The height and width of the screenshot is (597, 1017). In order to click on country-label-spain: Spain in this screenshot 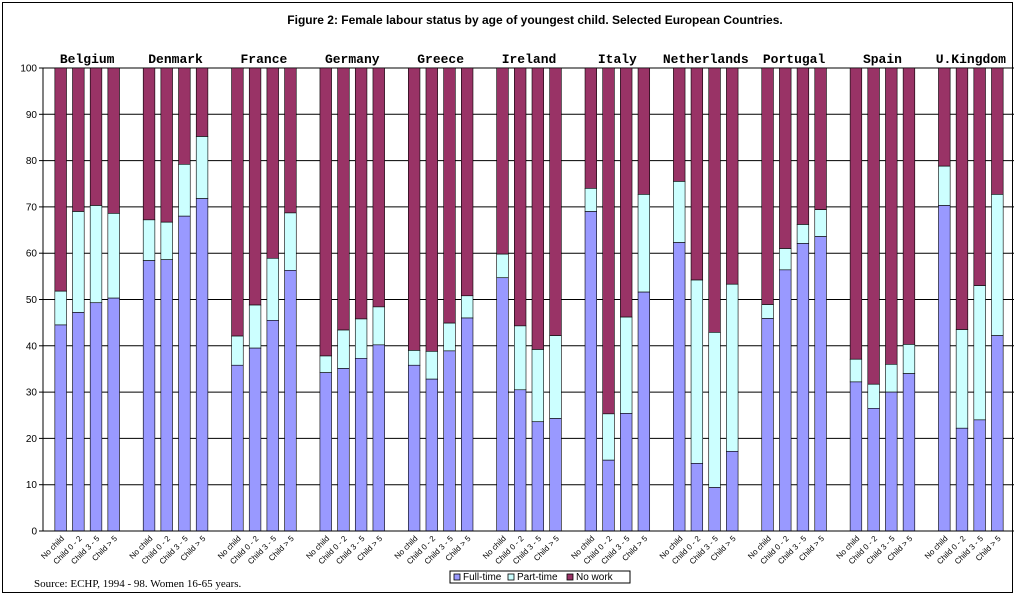, I will do `click(882, 59)`.